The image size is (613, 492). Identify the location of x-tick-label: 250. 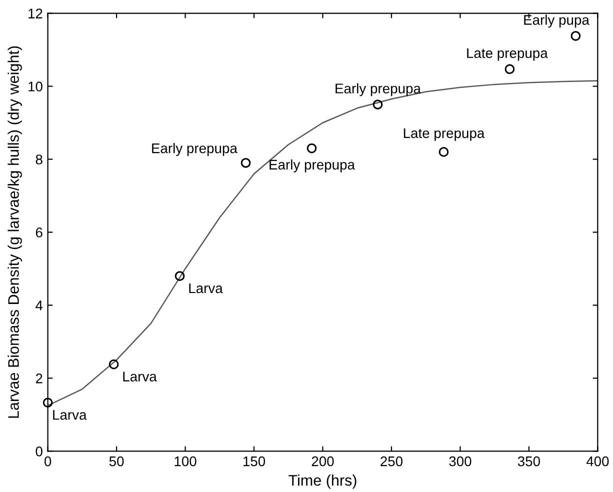
(391, 461).